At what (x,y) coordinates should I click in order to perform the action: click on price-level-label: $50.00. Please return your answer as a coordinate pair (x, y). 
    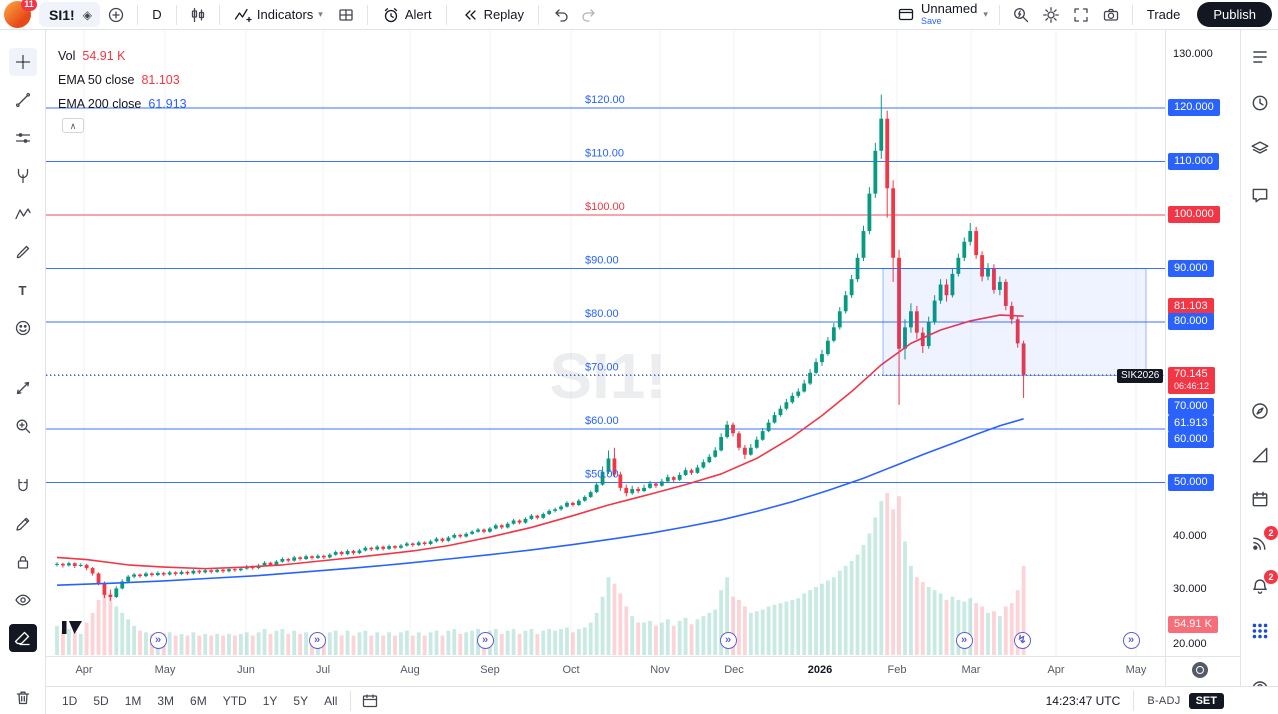
    Looking at the image, I should click on (602, 475).